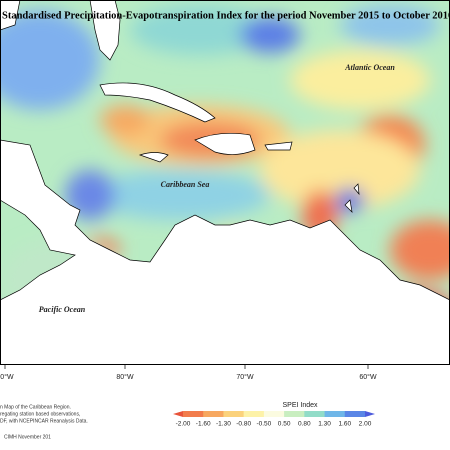  Describe the element at coordinates (125, 377) in the screenshot. I see `longitude-label: 80°W` at that location.